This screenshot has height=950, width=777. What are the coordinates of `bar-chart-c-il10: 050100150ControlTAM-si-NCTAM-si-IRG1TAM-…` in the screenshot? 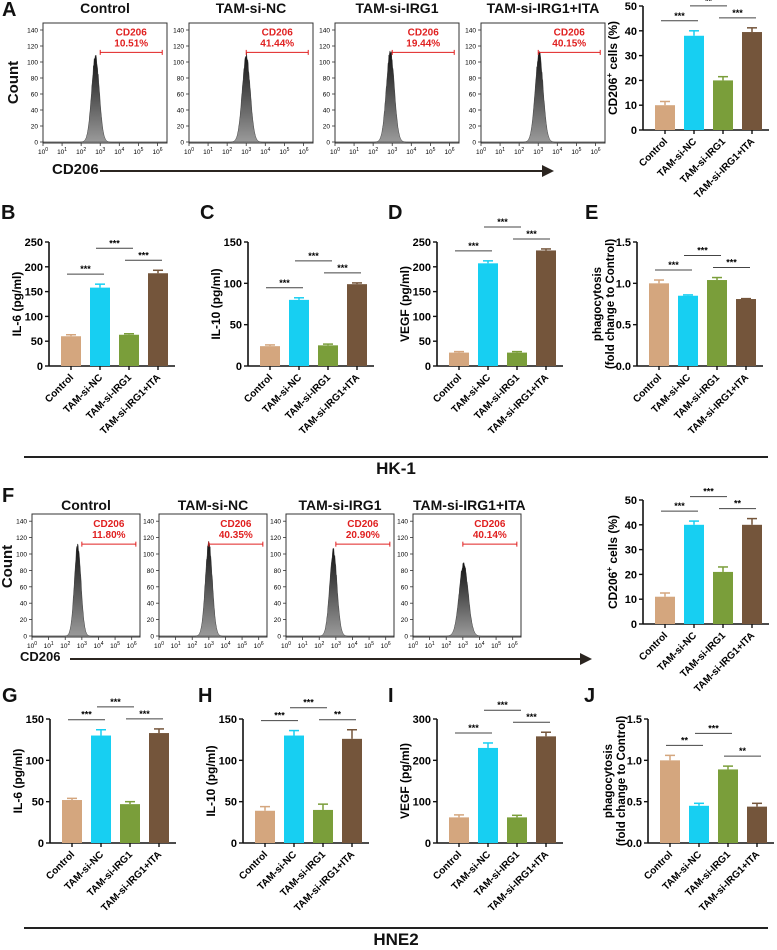 It's located at (291, 337).